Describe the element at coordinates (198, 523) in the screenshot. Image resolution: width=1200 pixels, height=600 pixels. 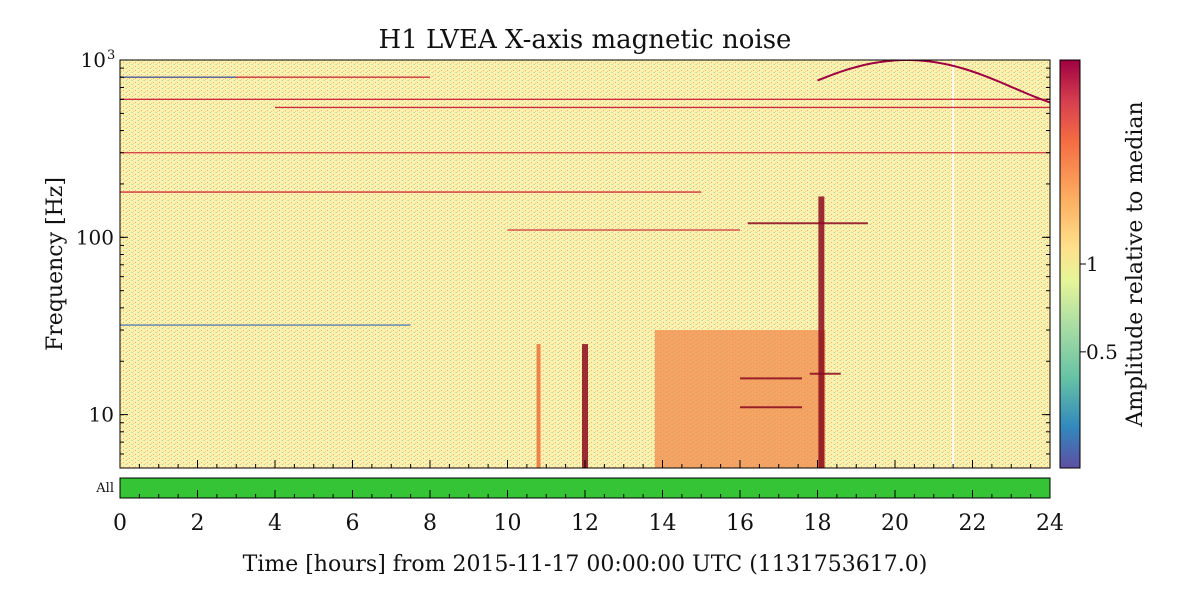
I see `x-tick-label-1: 2` at that location.